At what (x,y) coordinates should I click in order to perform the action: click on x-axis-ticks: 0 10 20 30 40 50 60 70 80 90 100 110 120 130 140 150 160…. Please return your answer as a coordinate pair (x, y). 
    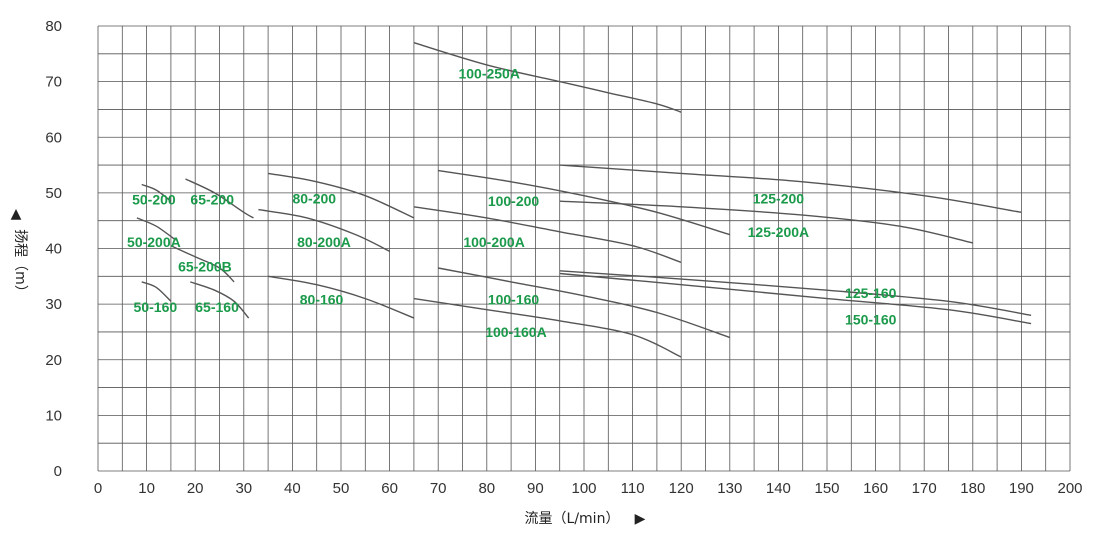
    Looking at the image, I should click on (588, 488).